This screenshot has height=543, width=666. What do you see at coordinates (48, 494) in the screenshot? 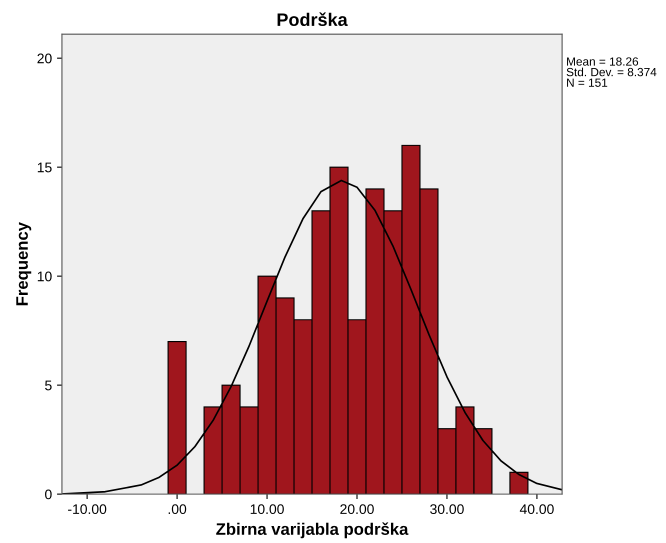
I see `y-tick-label: 0` at bounding box center [48, 494].